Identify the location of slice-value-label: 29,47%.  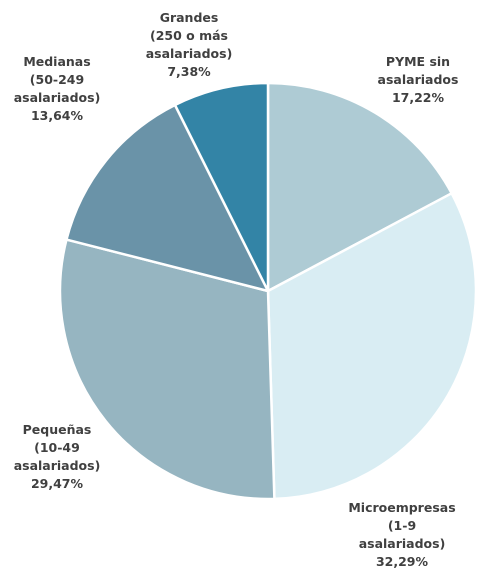
(57, 483).